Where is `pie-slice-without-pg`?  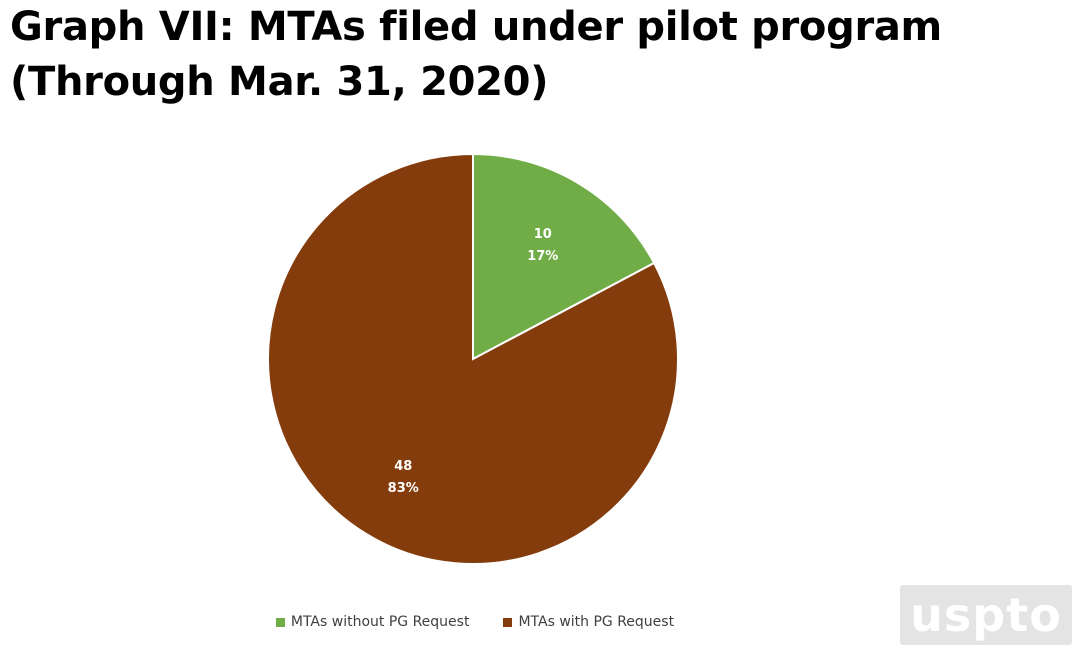 pie-slice-without-pg is located at coordinates (564, 256).